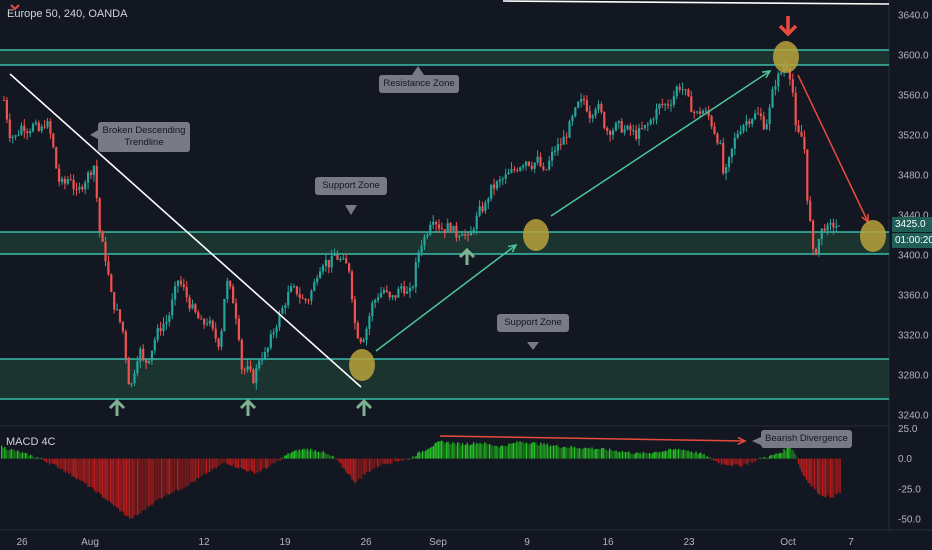 This screenshot has height=550, width=932. What do you see at coordinates (873, 236) in the screenshot?
I see `highlight-circle` at bounding box center [873, 236].